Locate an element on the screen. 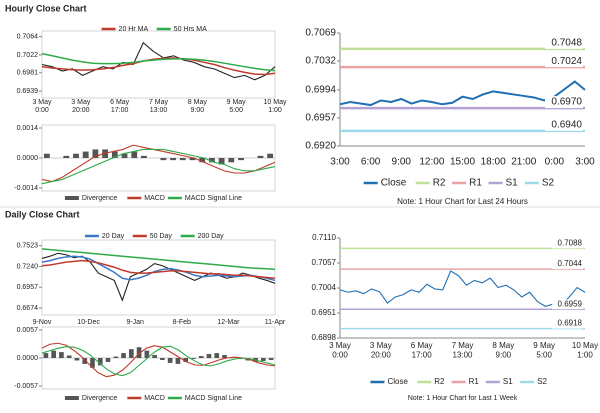 Image resolution: width=600 pixels, height=413 pixels. level-label: 0.7044 is located at coordinates (570, 263).